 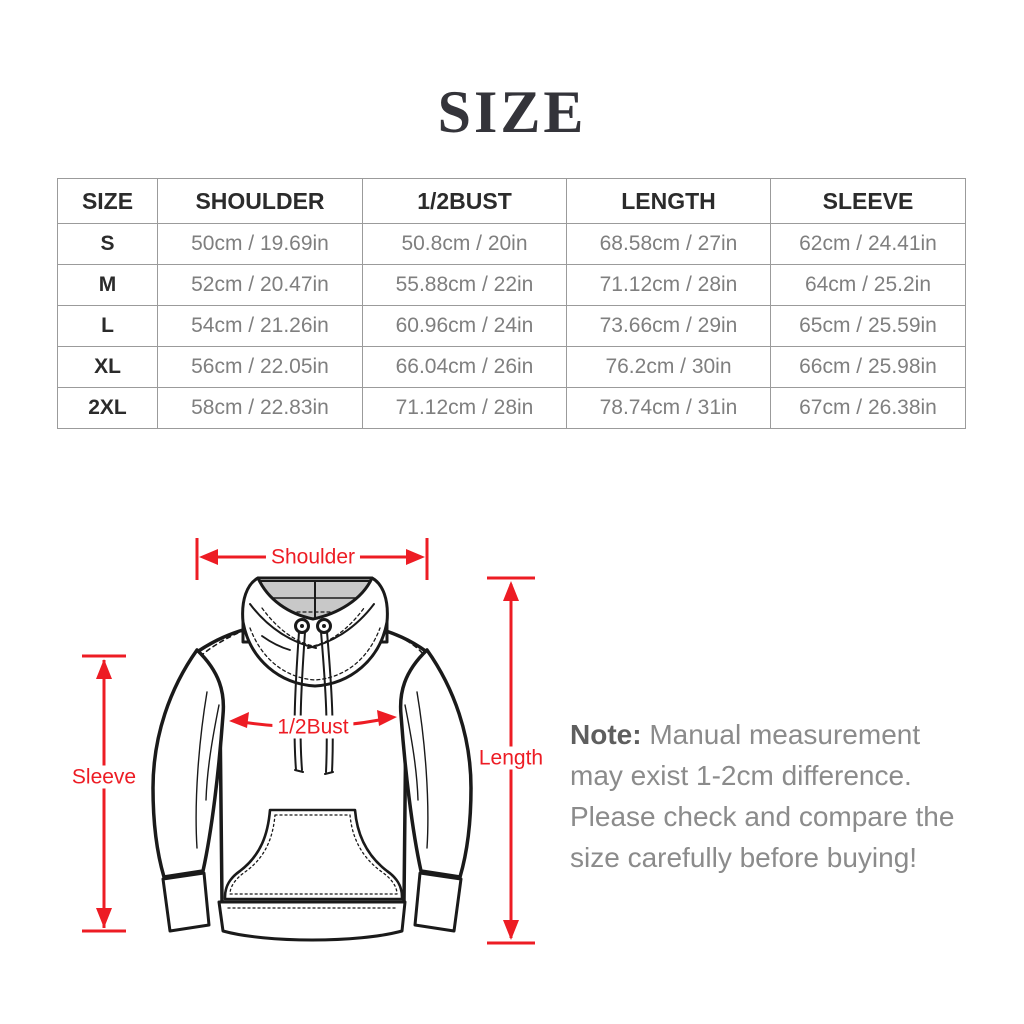 What do you see at coordinates (260, 408) in the screenshot?
I see `cell-shoulder: 58cm / 22.83in` at bounding box center [260, 408].